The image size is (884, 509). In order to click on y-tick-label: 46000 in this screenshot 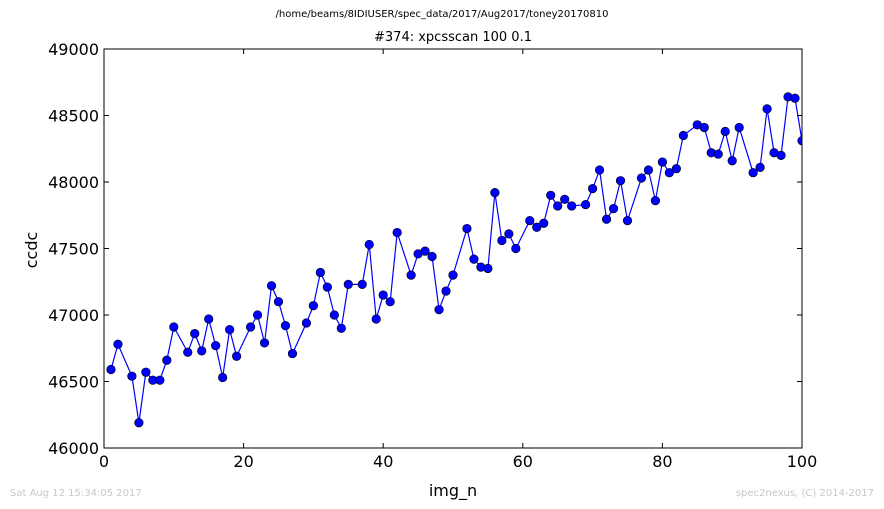, I will do `click(73, 448)`.